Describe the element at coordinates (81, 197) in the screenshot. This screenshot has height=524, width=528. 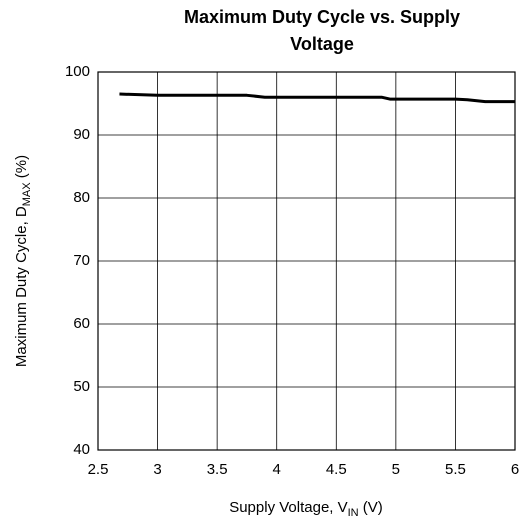
I see `y-tick-label: 80` at that location.